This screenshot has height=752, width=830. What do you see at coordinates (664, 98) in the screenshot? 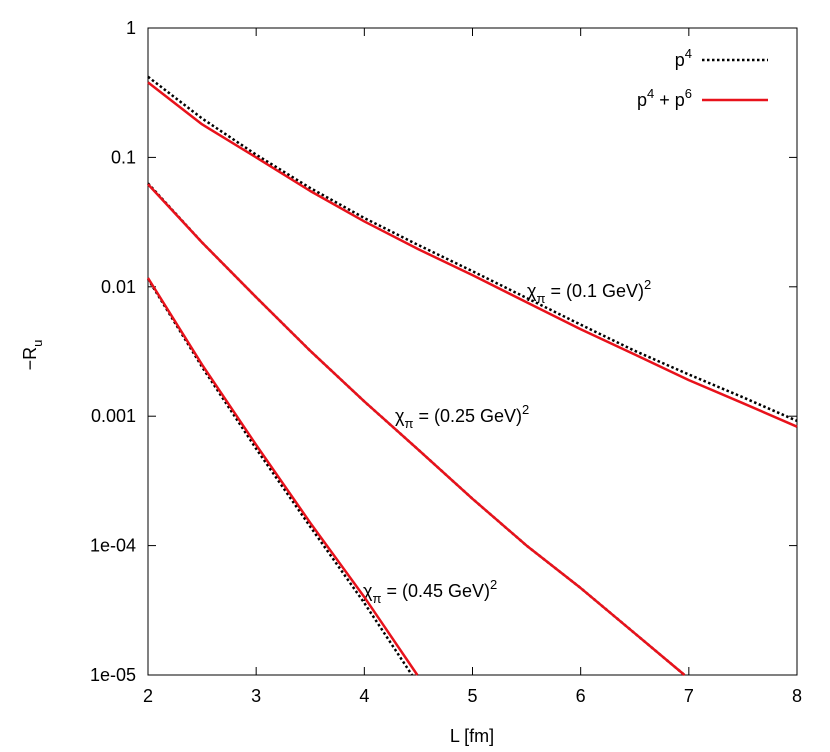
I see `legend-label: p4 + p6` at bounding box center [664, 98].